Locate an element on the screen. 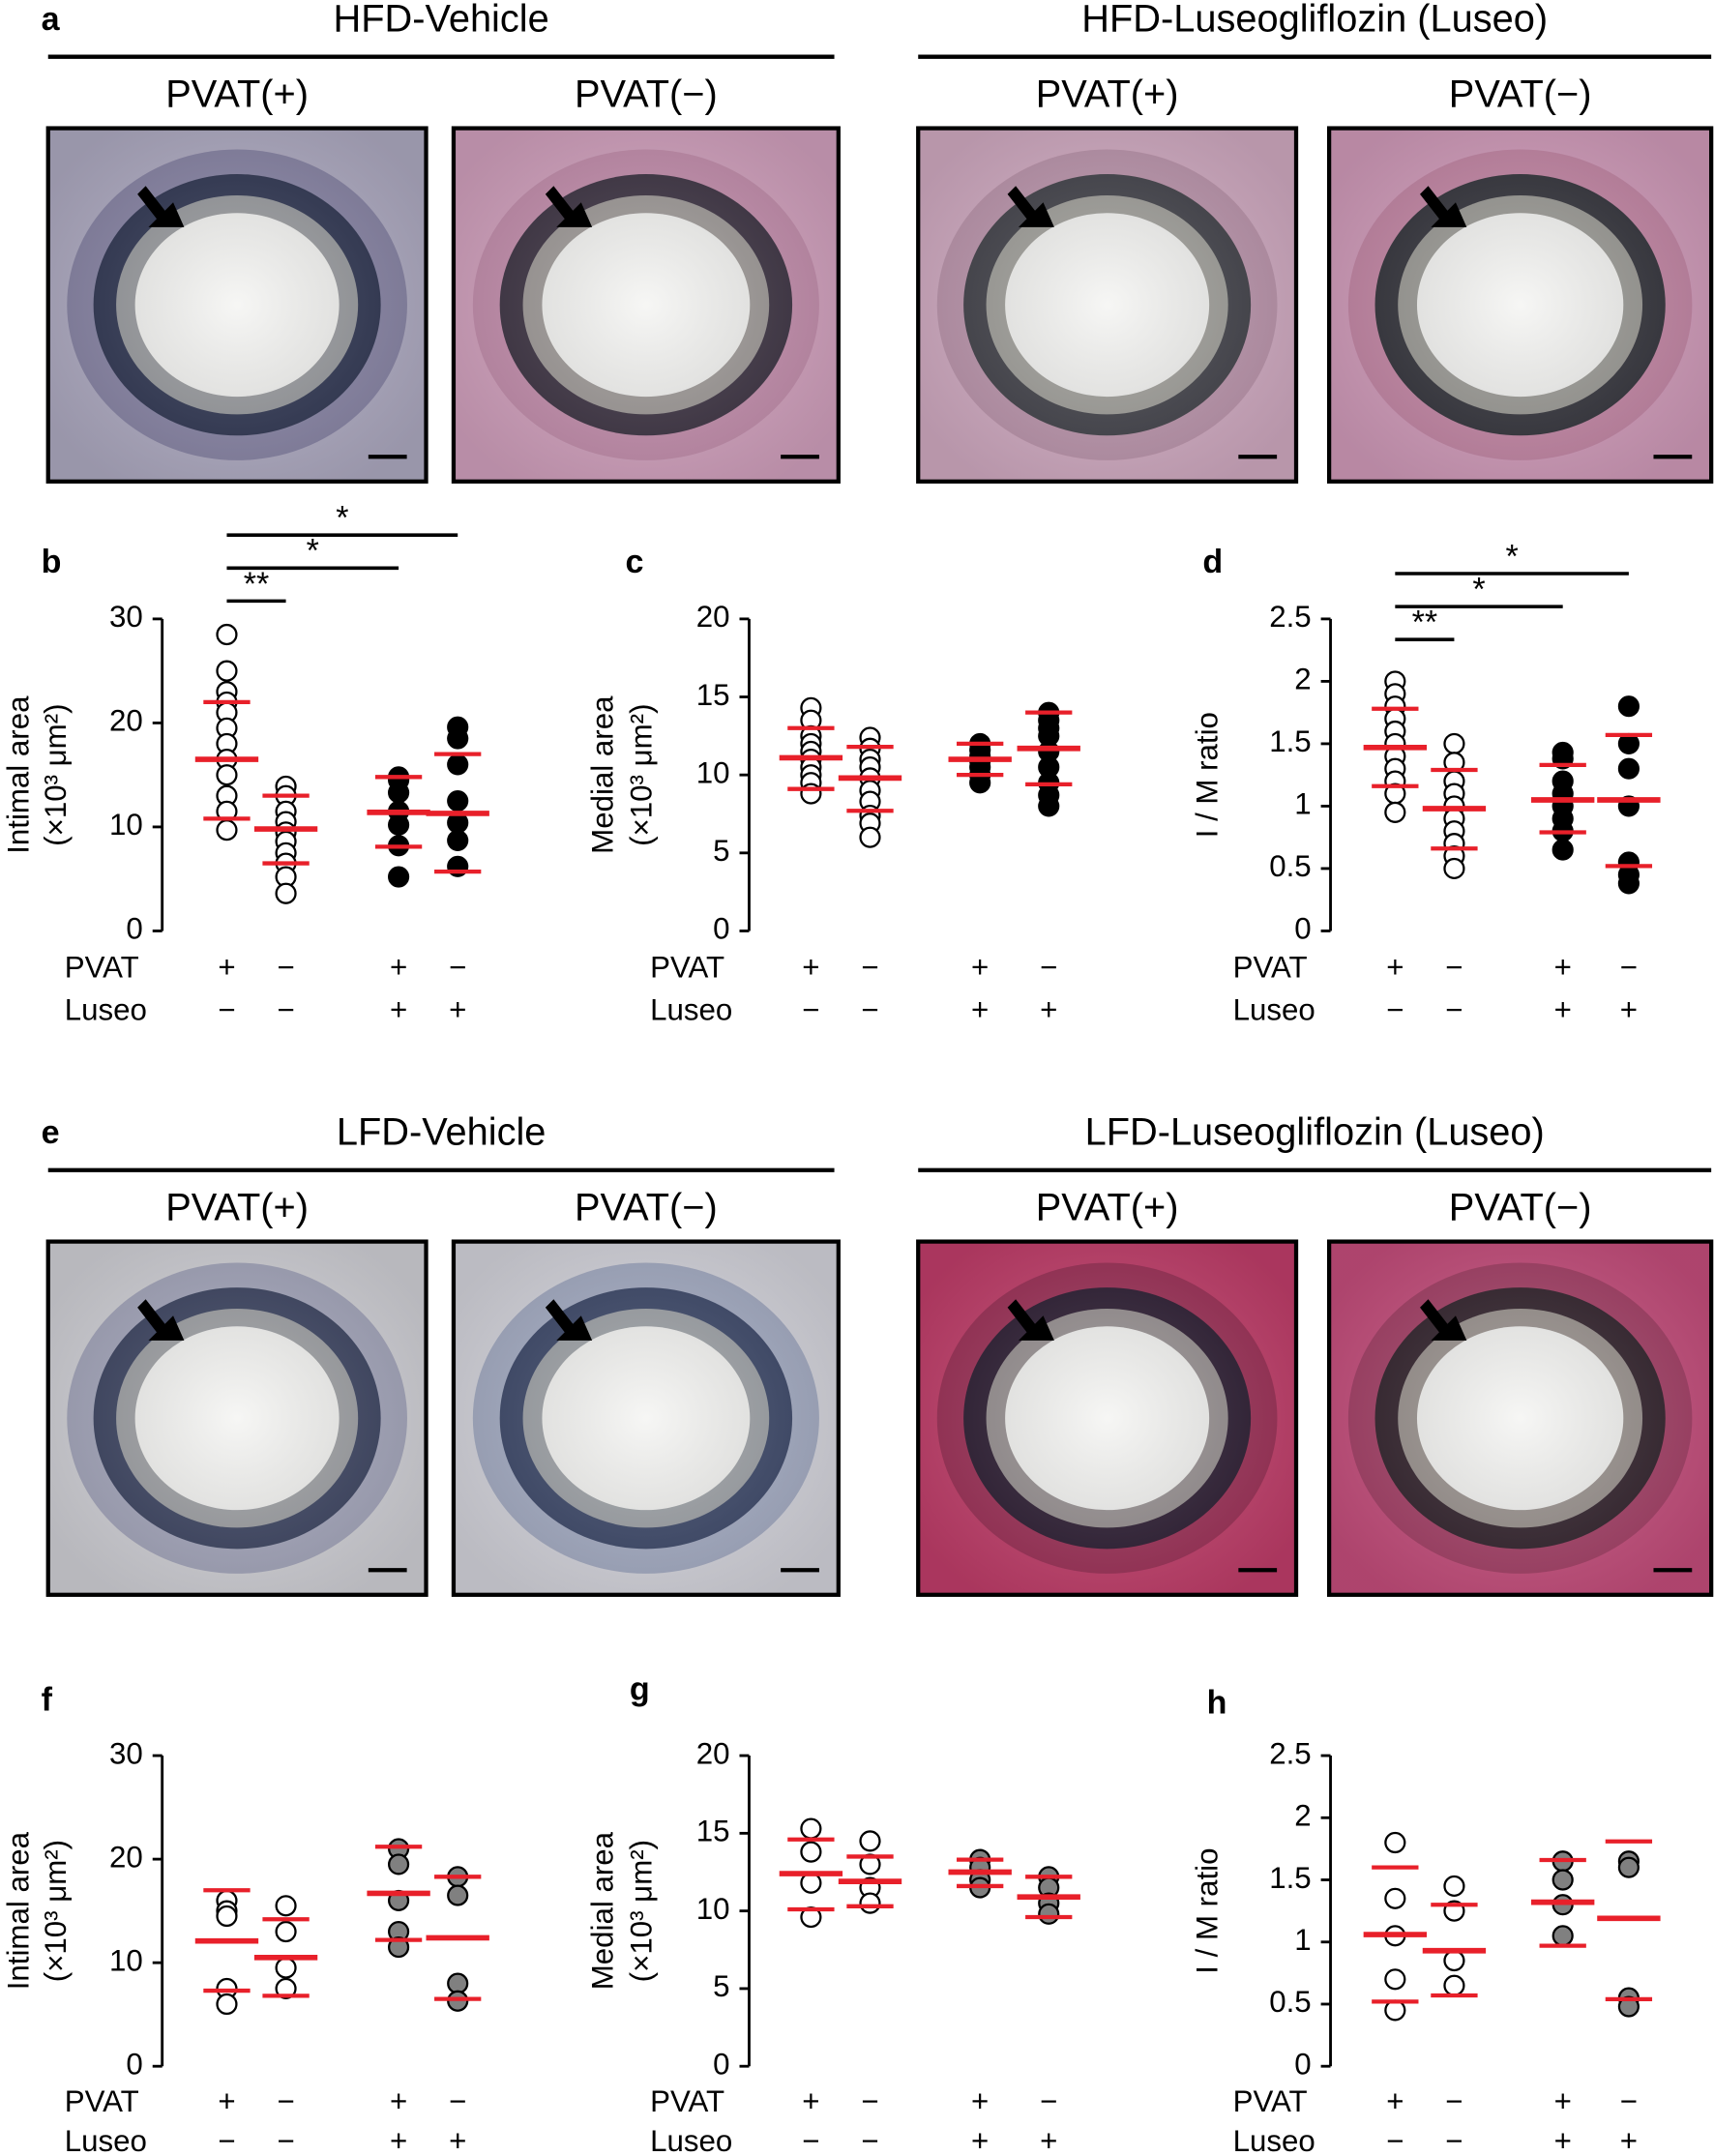 This screenshot has height=2156, width=1714. panel-letter: c is located at coordinates (635, 562).